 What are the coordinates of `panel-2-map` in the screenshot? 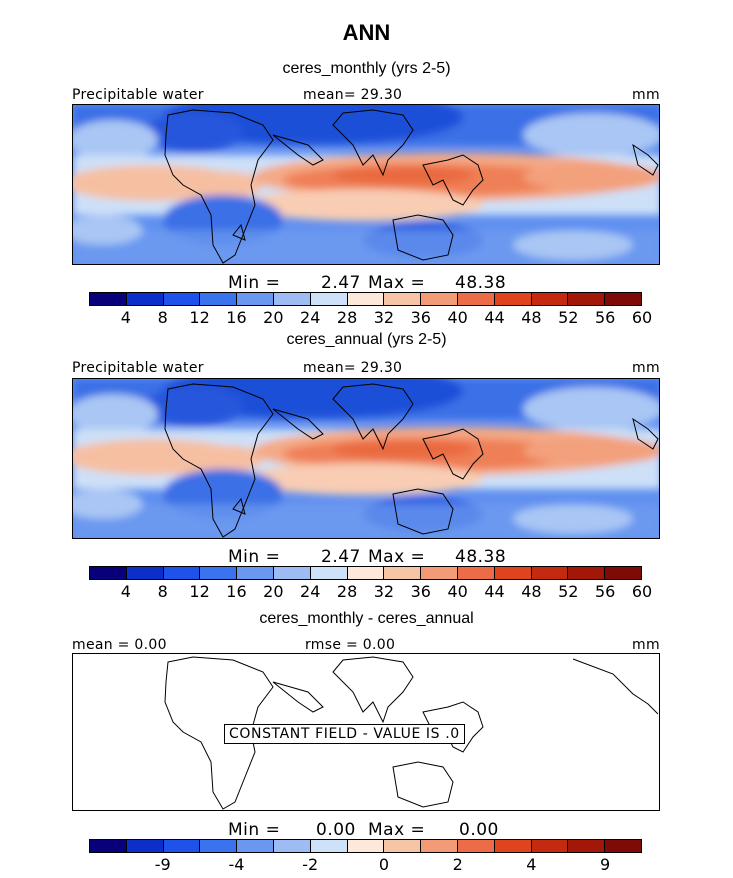 It's located at (366, 458).